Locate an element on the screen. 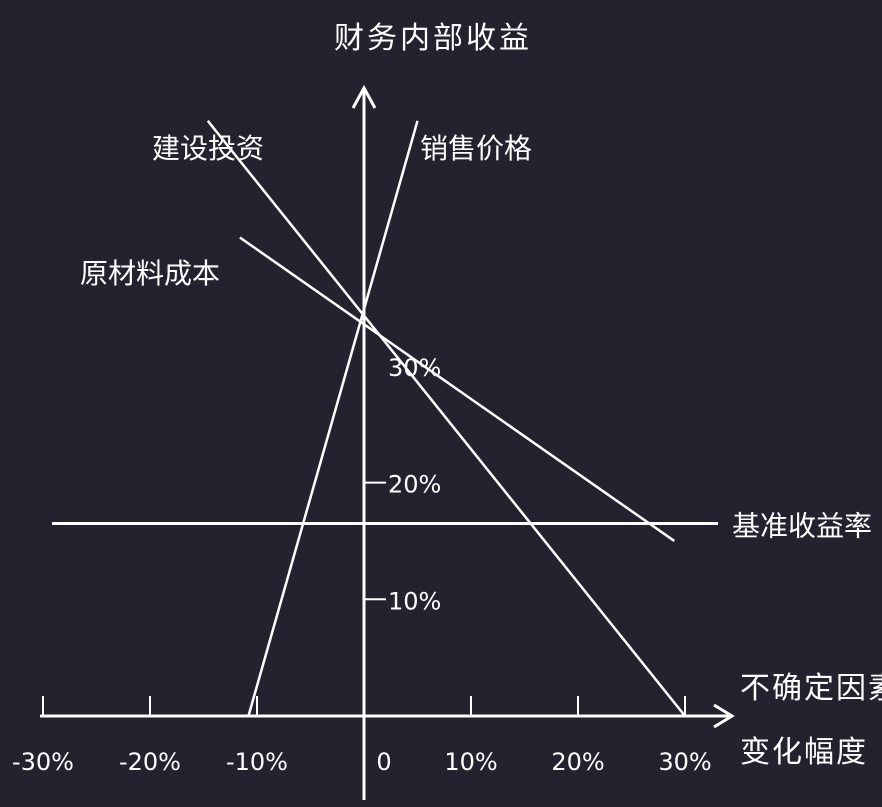 This screenshot has height=807, width=882. x-tick-label: -20% is located at coordinates (150, 762).